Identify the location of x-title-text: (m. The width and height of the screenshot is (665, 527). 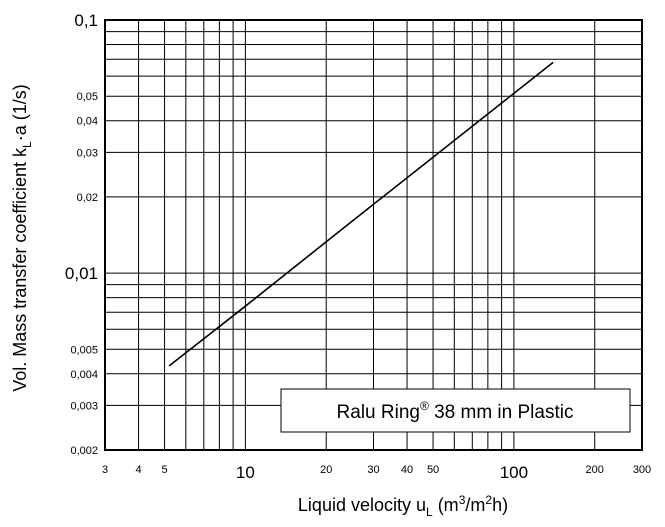
(446, 505).